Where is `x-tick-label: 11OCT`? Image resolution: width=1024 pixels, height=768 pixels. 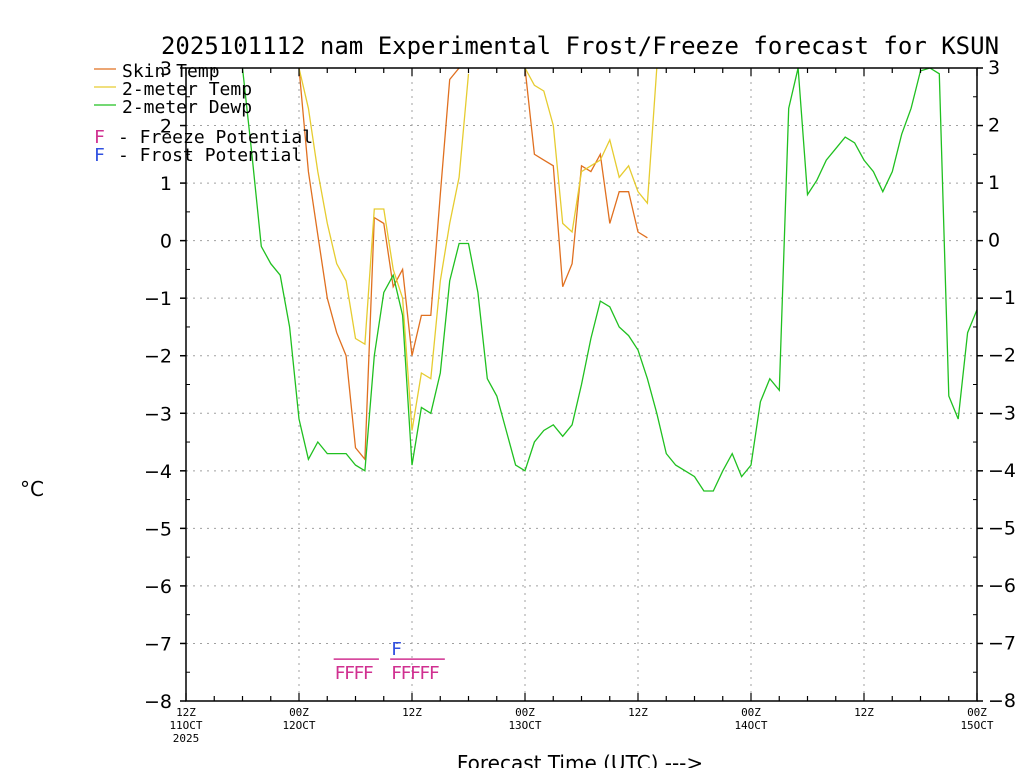
x-tick-label: 11OCT is located at coordinates (185, 725).